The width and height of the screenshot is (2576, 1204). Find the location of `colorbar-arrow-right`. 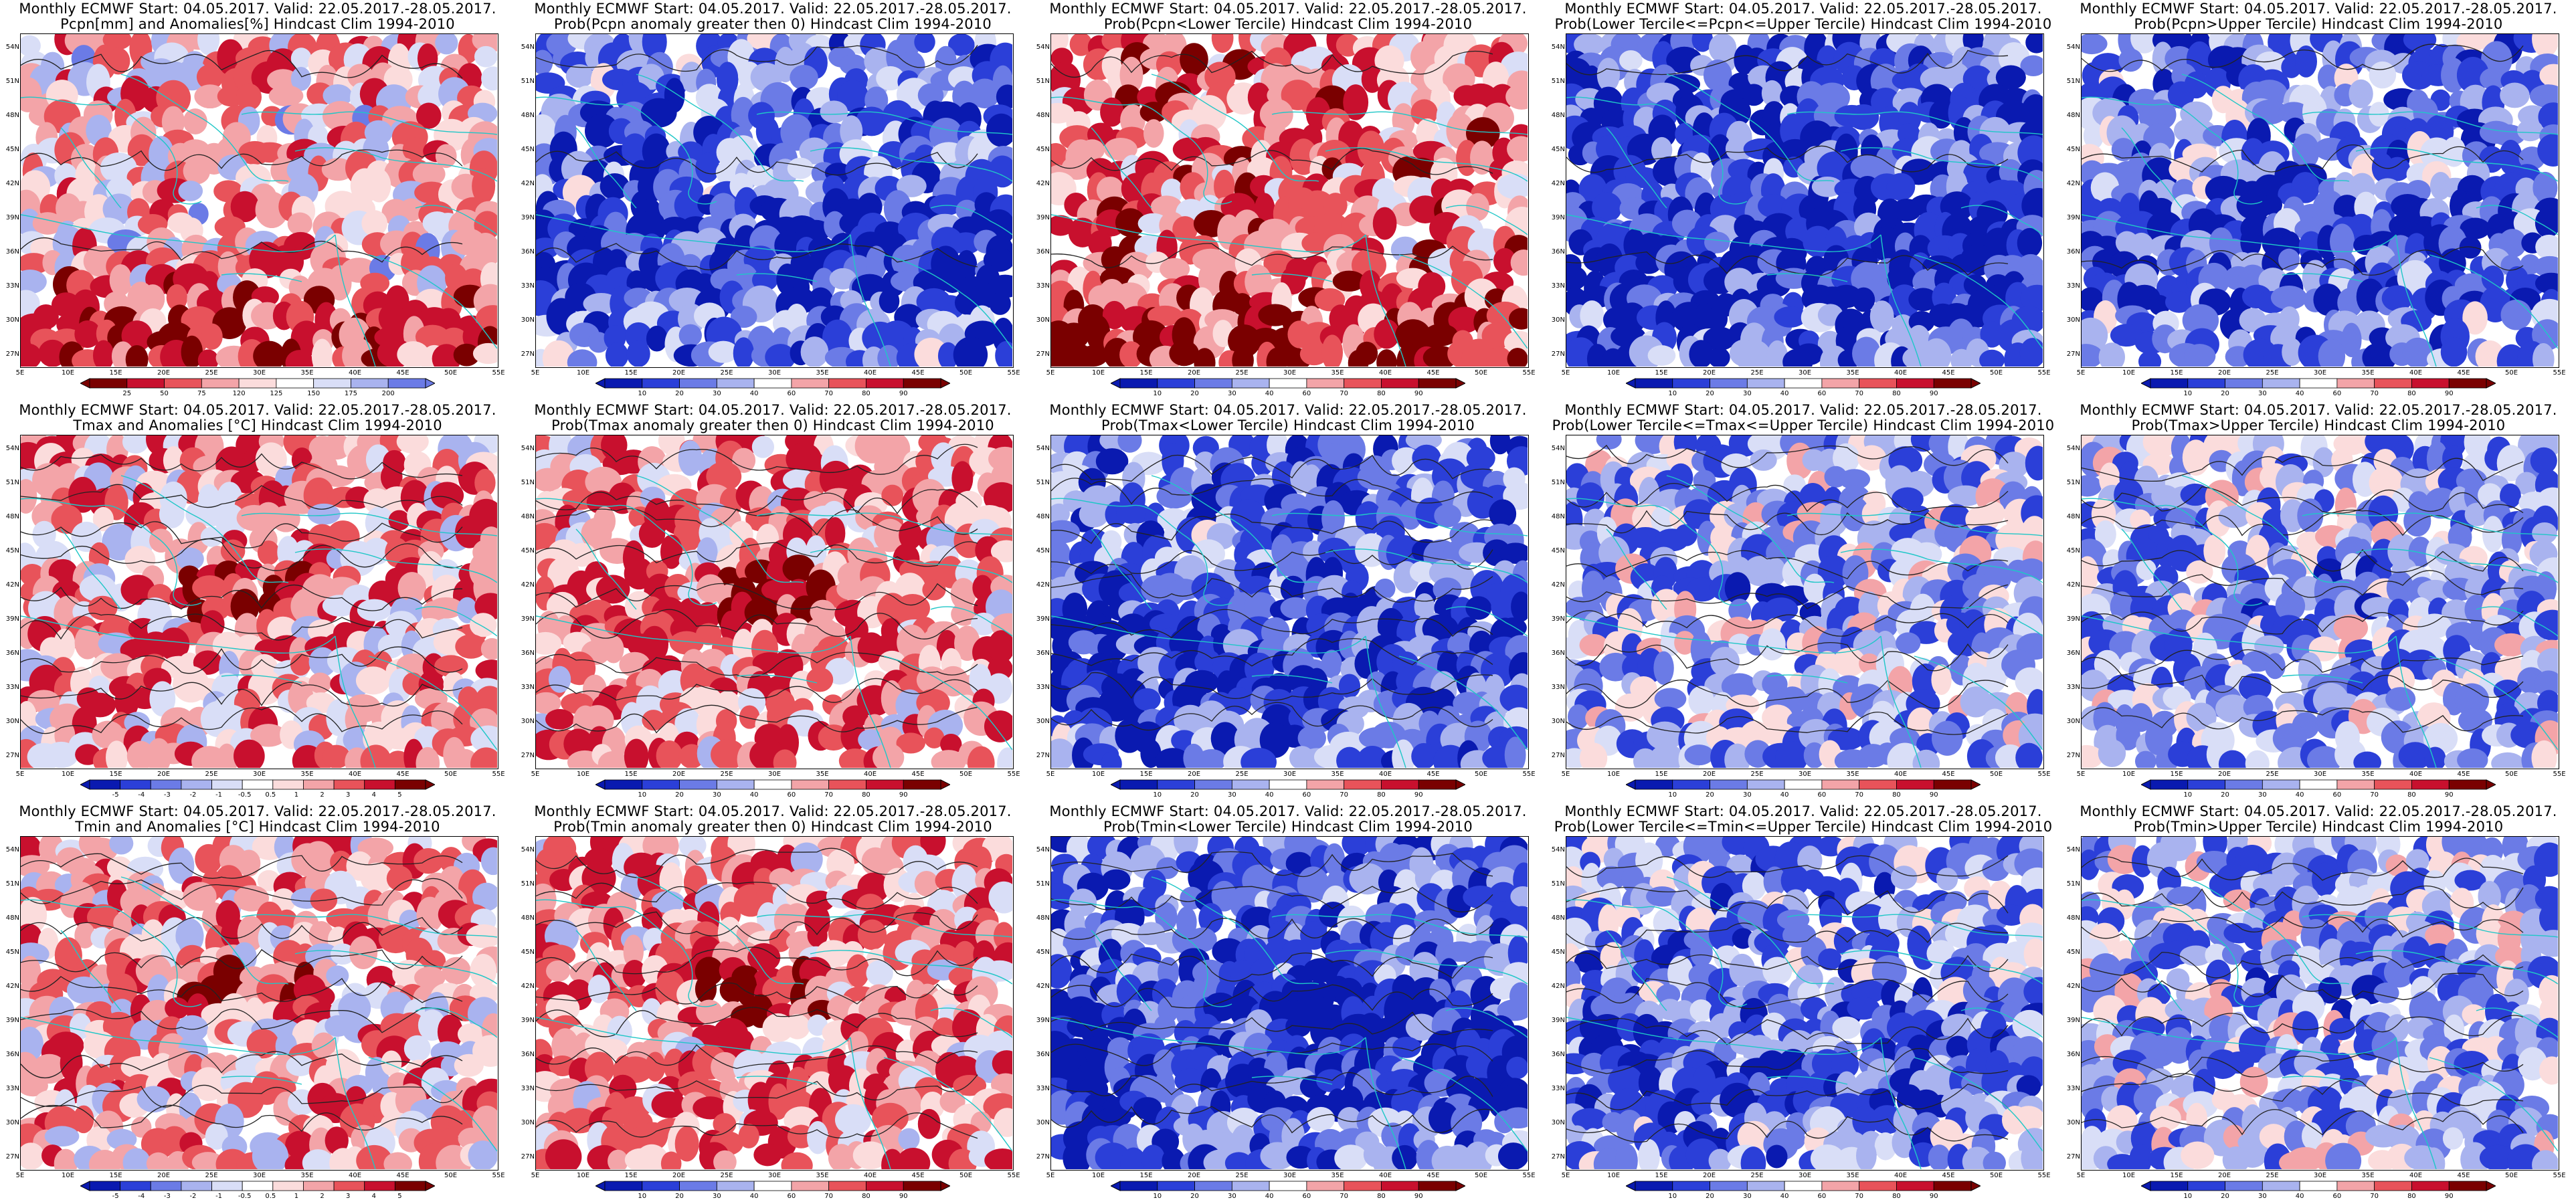

colorbar-arrow-right is located at coordinates (1460, 383).